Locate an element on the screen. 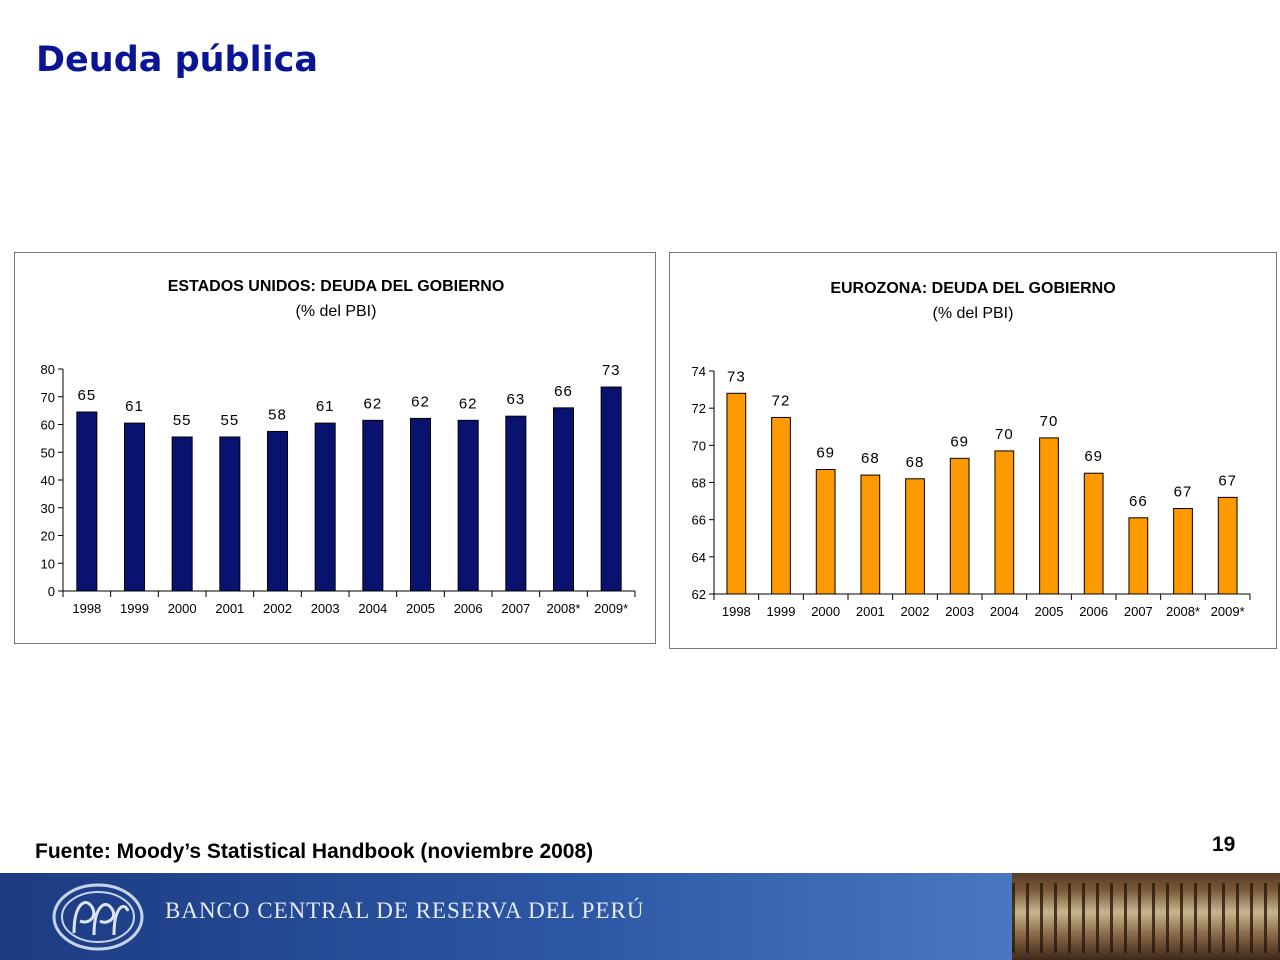 The width and height of the screenshot is (1280, 960). y-tick-label: 62 is located at coordinates (699, 594).